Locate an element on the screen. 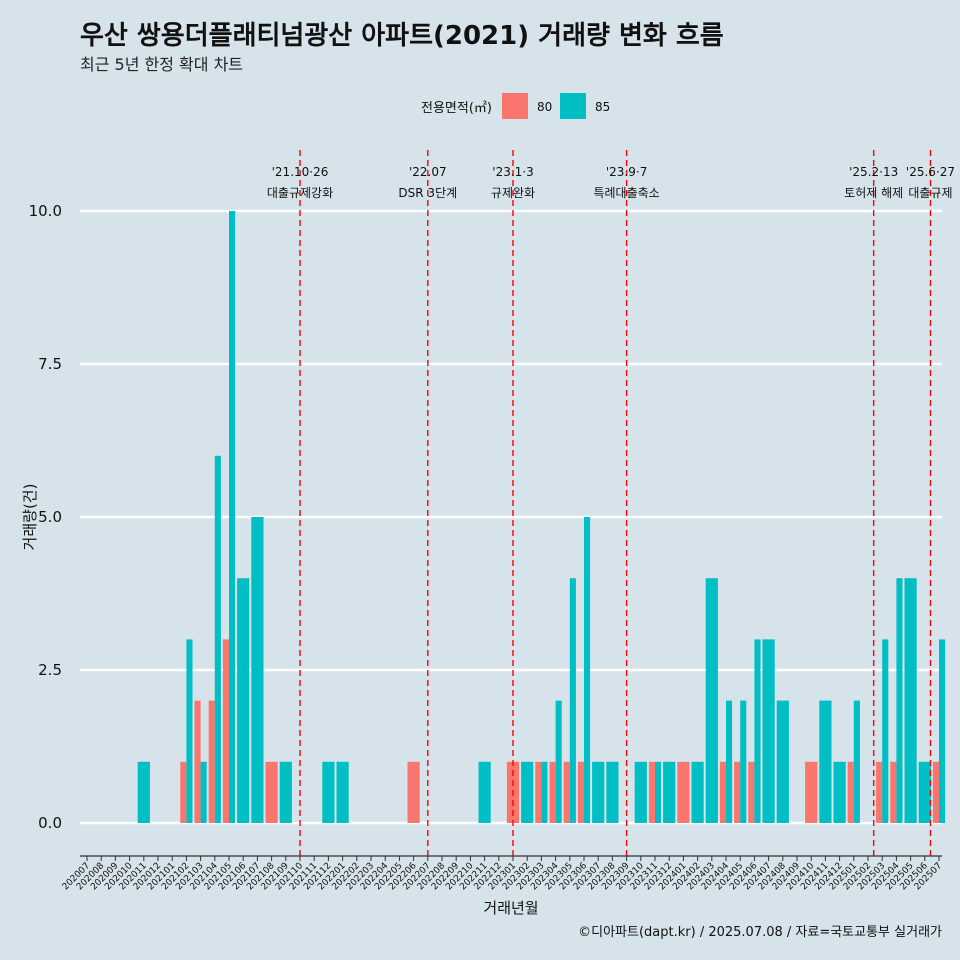 The height and width of the screenshot is (960, 960). y-tick-label: 2.5 is located at coordinates (50, 670).